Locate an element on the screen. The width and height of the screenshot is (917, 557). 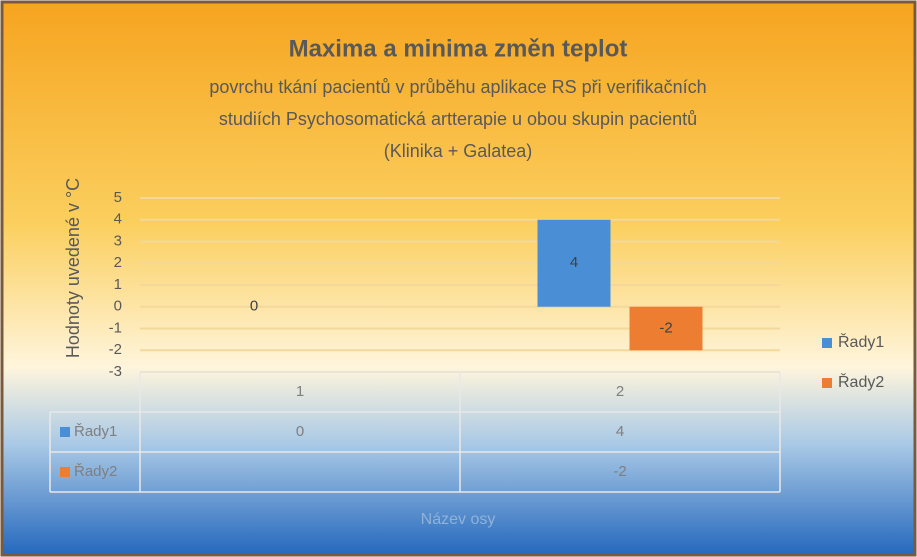
y-tick-label: 5 is located at coordinates (118, 197).